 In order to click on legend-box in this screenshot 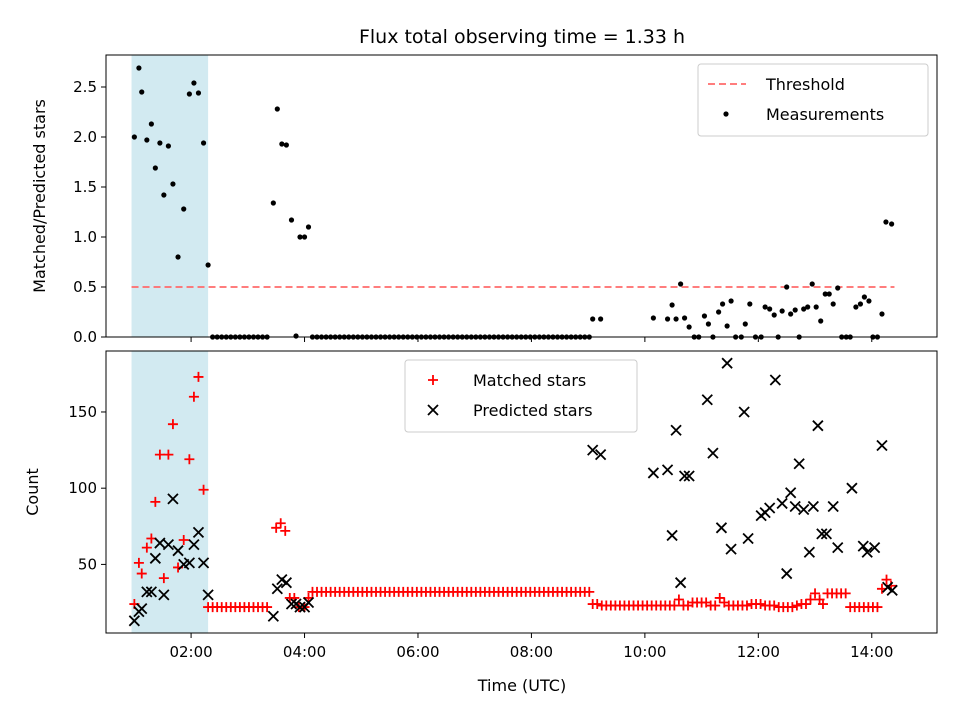, I will do `click(521, 396)`.